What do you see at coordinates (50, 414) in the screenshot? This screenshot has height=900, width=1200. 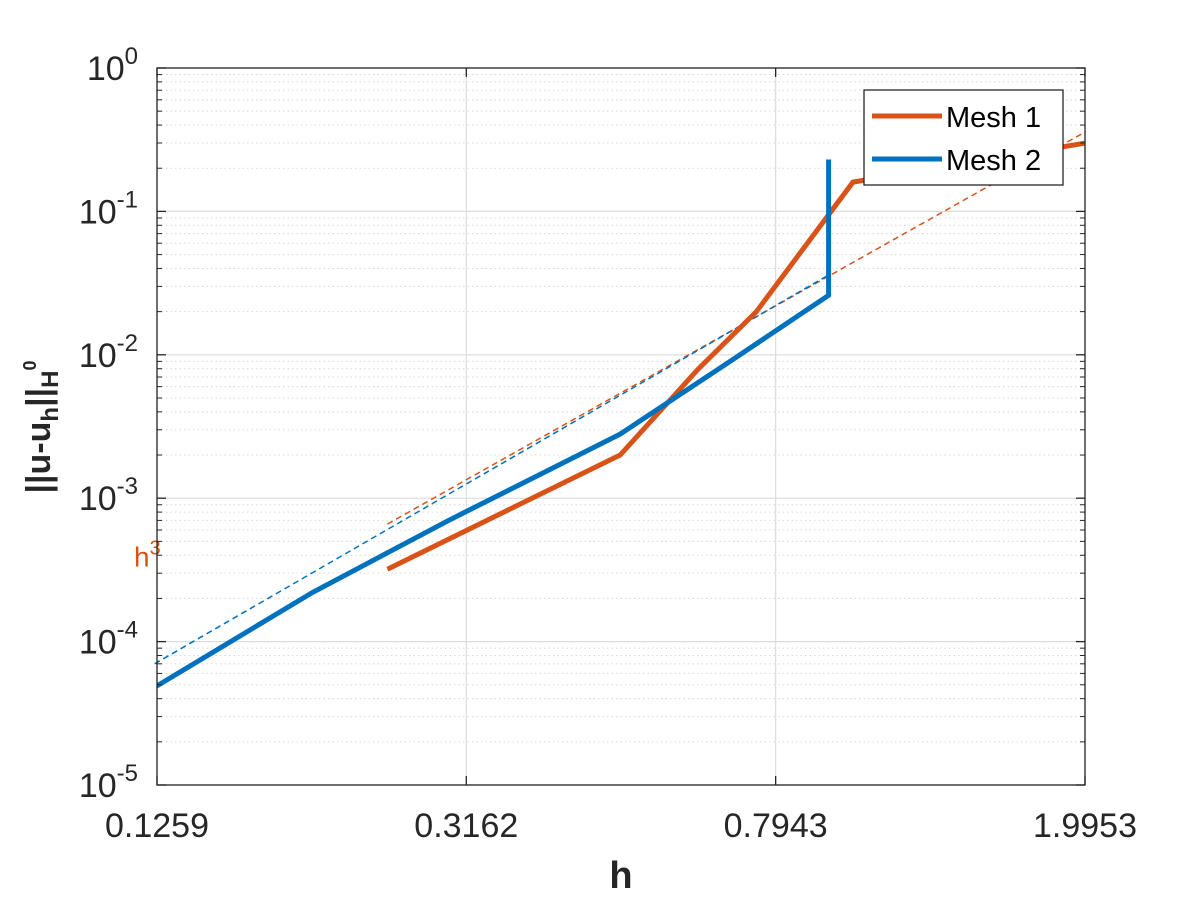 I see `y-axis-title-sub1: h` at bounding box center [50, 414].